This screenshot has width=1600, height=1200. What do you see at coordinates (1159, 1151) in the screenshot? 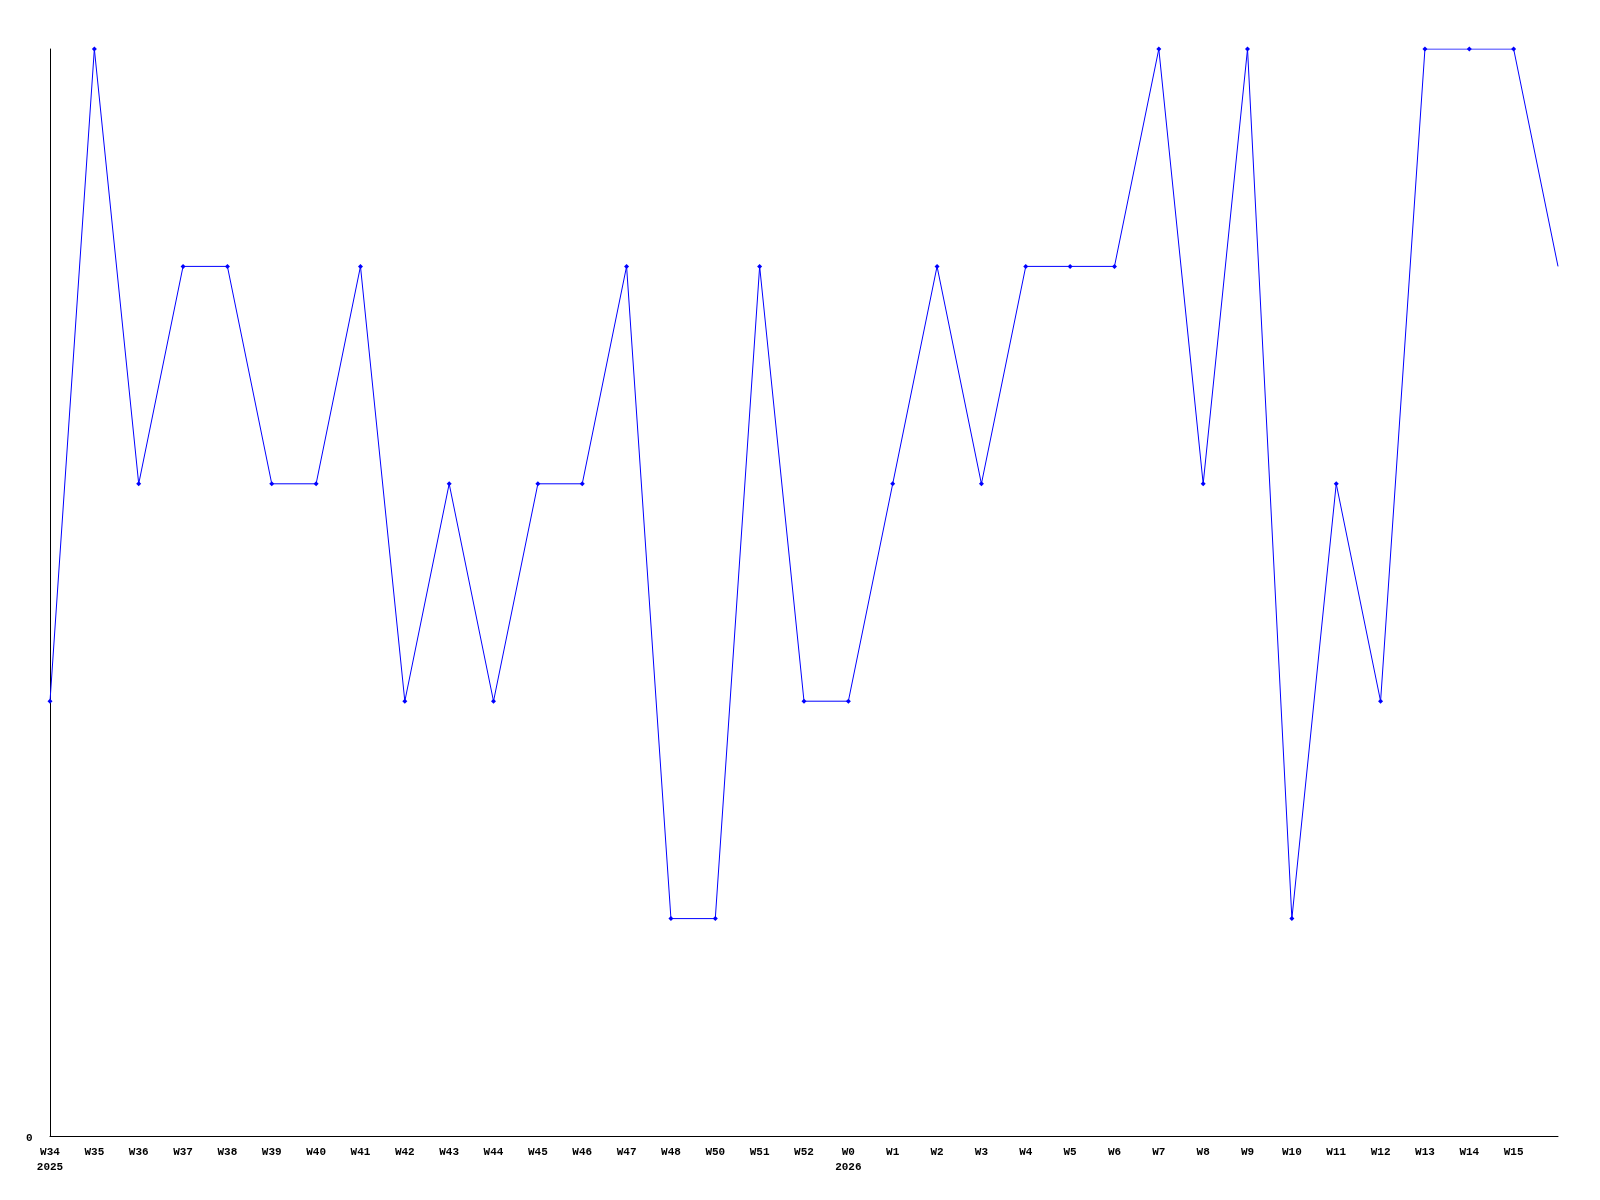
I see `x-tick-label: W7` at bounding box center [1159, 1151].